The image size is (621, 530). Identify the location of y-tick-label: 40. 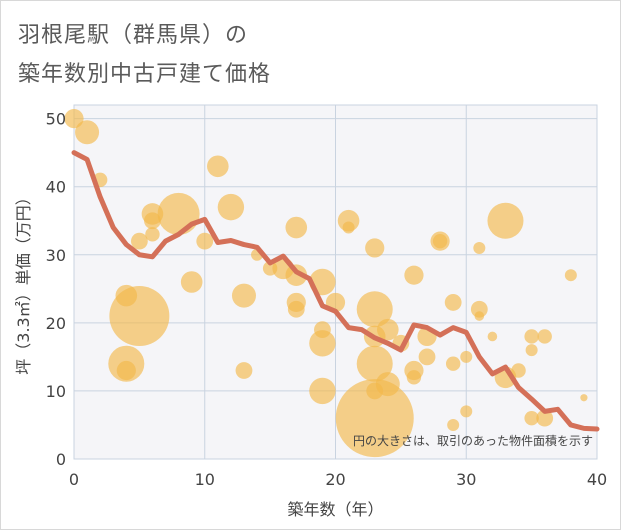
(56, 187).